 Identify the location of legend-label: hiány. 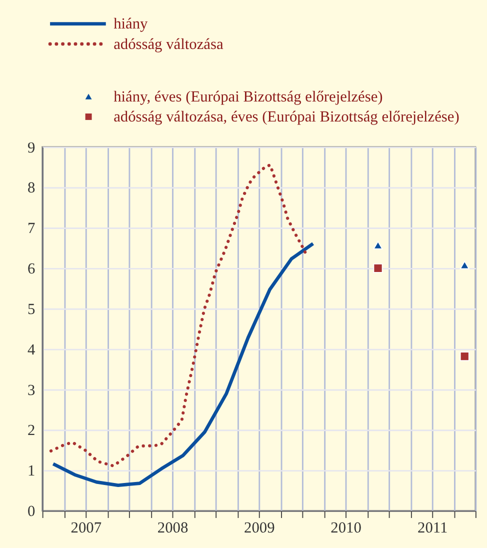
(131, 24).